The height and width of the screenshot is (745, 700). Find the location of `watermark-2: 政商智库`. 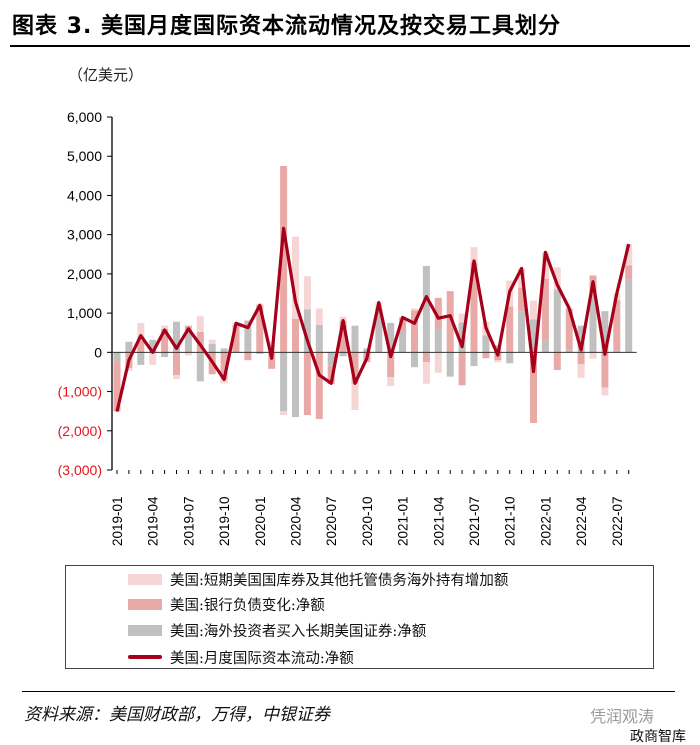

watermark-2: 政商智库 is located at coordinates (658, 737).